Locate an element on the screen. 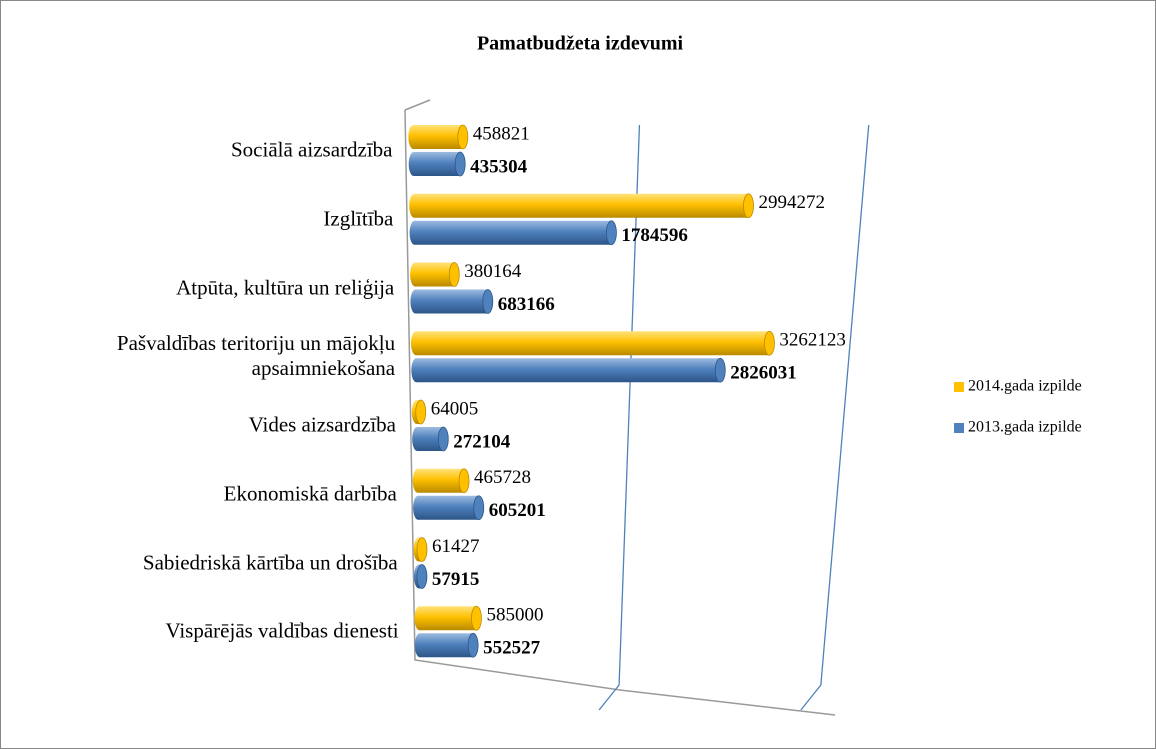 The image size is (1156, 749). y-tick-label: Vispārējās valdības dienesti is located at coordinates (282, 630).